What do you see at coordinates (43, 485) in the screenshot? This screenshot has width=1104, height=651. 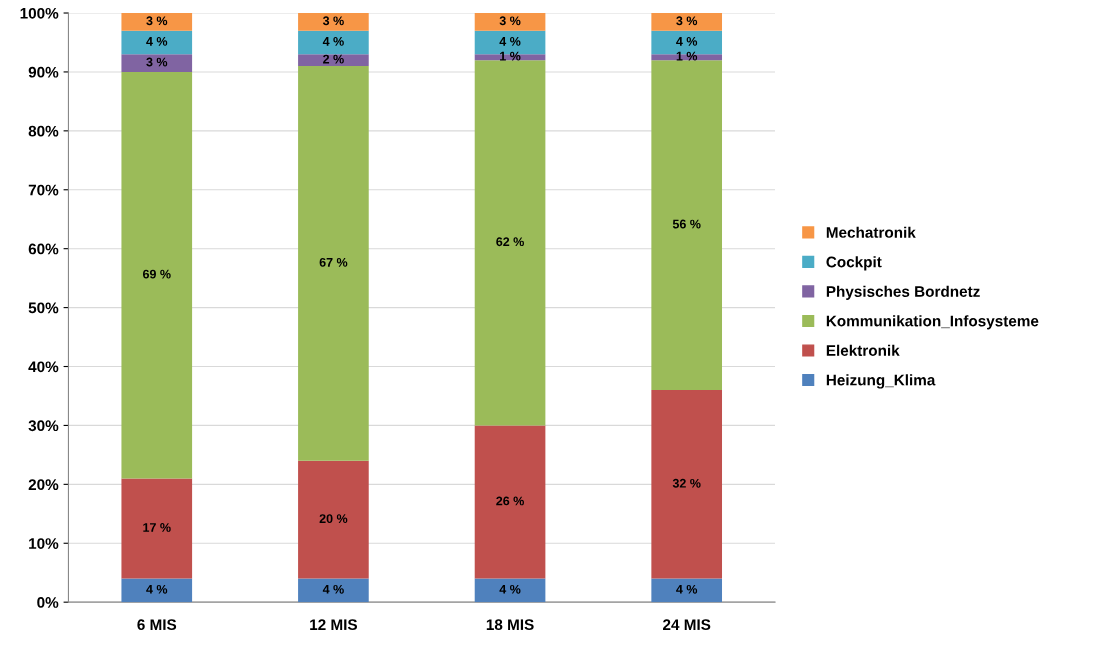 I see `y-tick-label: 20%` at bounding box center [43, 485].